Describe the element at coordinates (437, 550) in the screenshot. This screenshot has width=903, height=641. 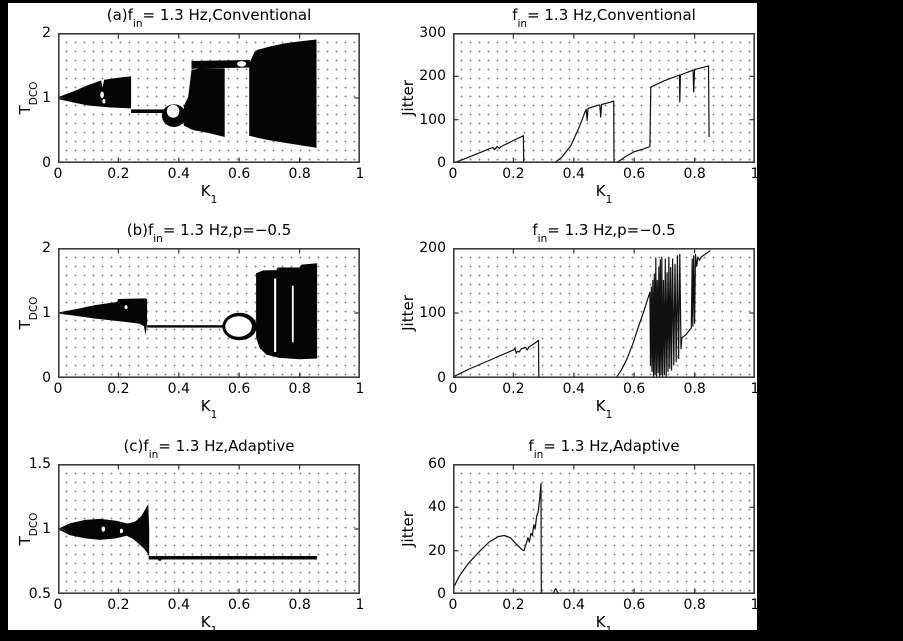
I see `y-tick-label: 20` at that location.